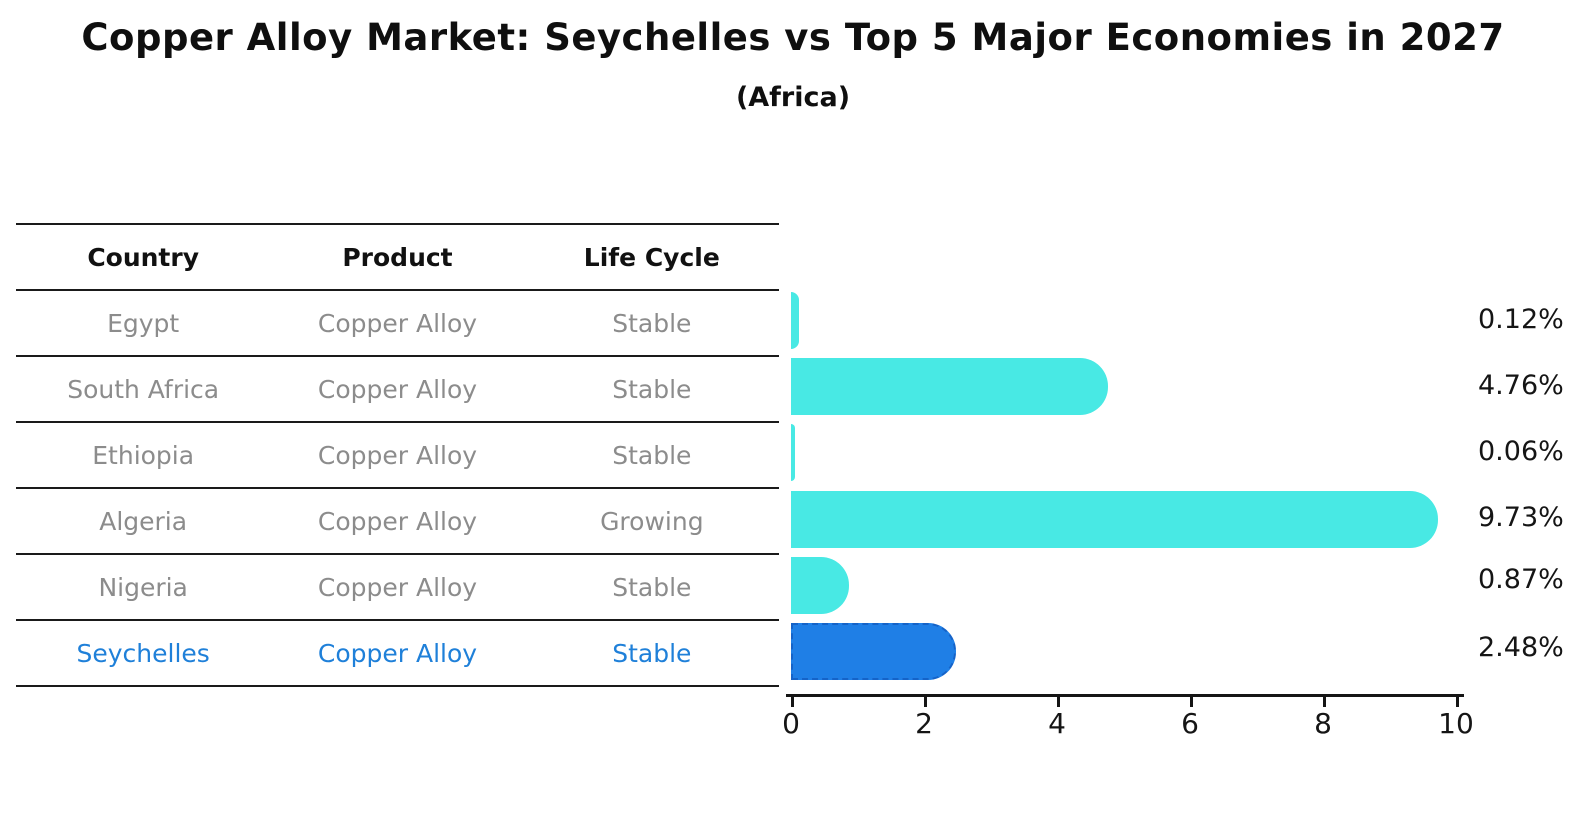 This screenshot has width=1586, height=823. Describe the element at coordinates (1521, 451) in the screenshot. I see `value-label-ethiopia: 0.06%` at that location.